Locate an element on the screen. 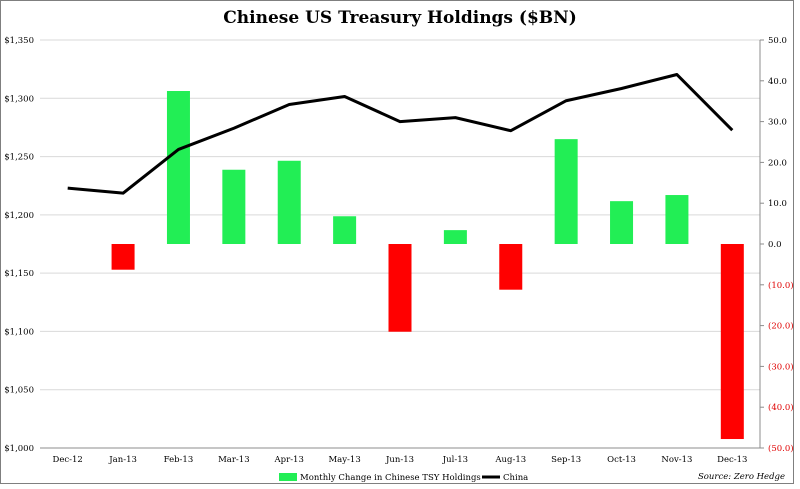 The image size is (800, 489). right-tick-label: (40.0) is located at coordinates (781, 407).